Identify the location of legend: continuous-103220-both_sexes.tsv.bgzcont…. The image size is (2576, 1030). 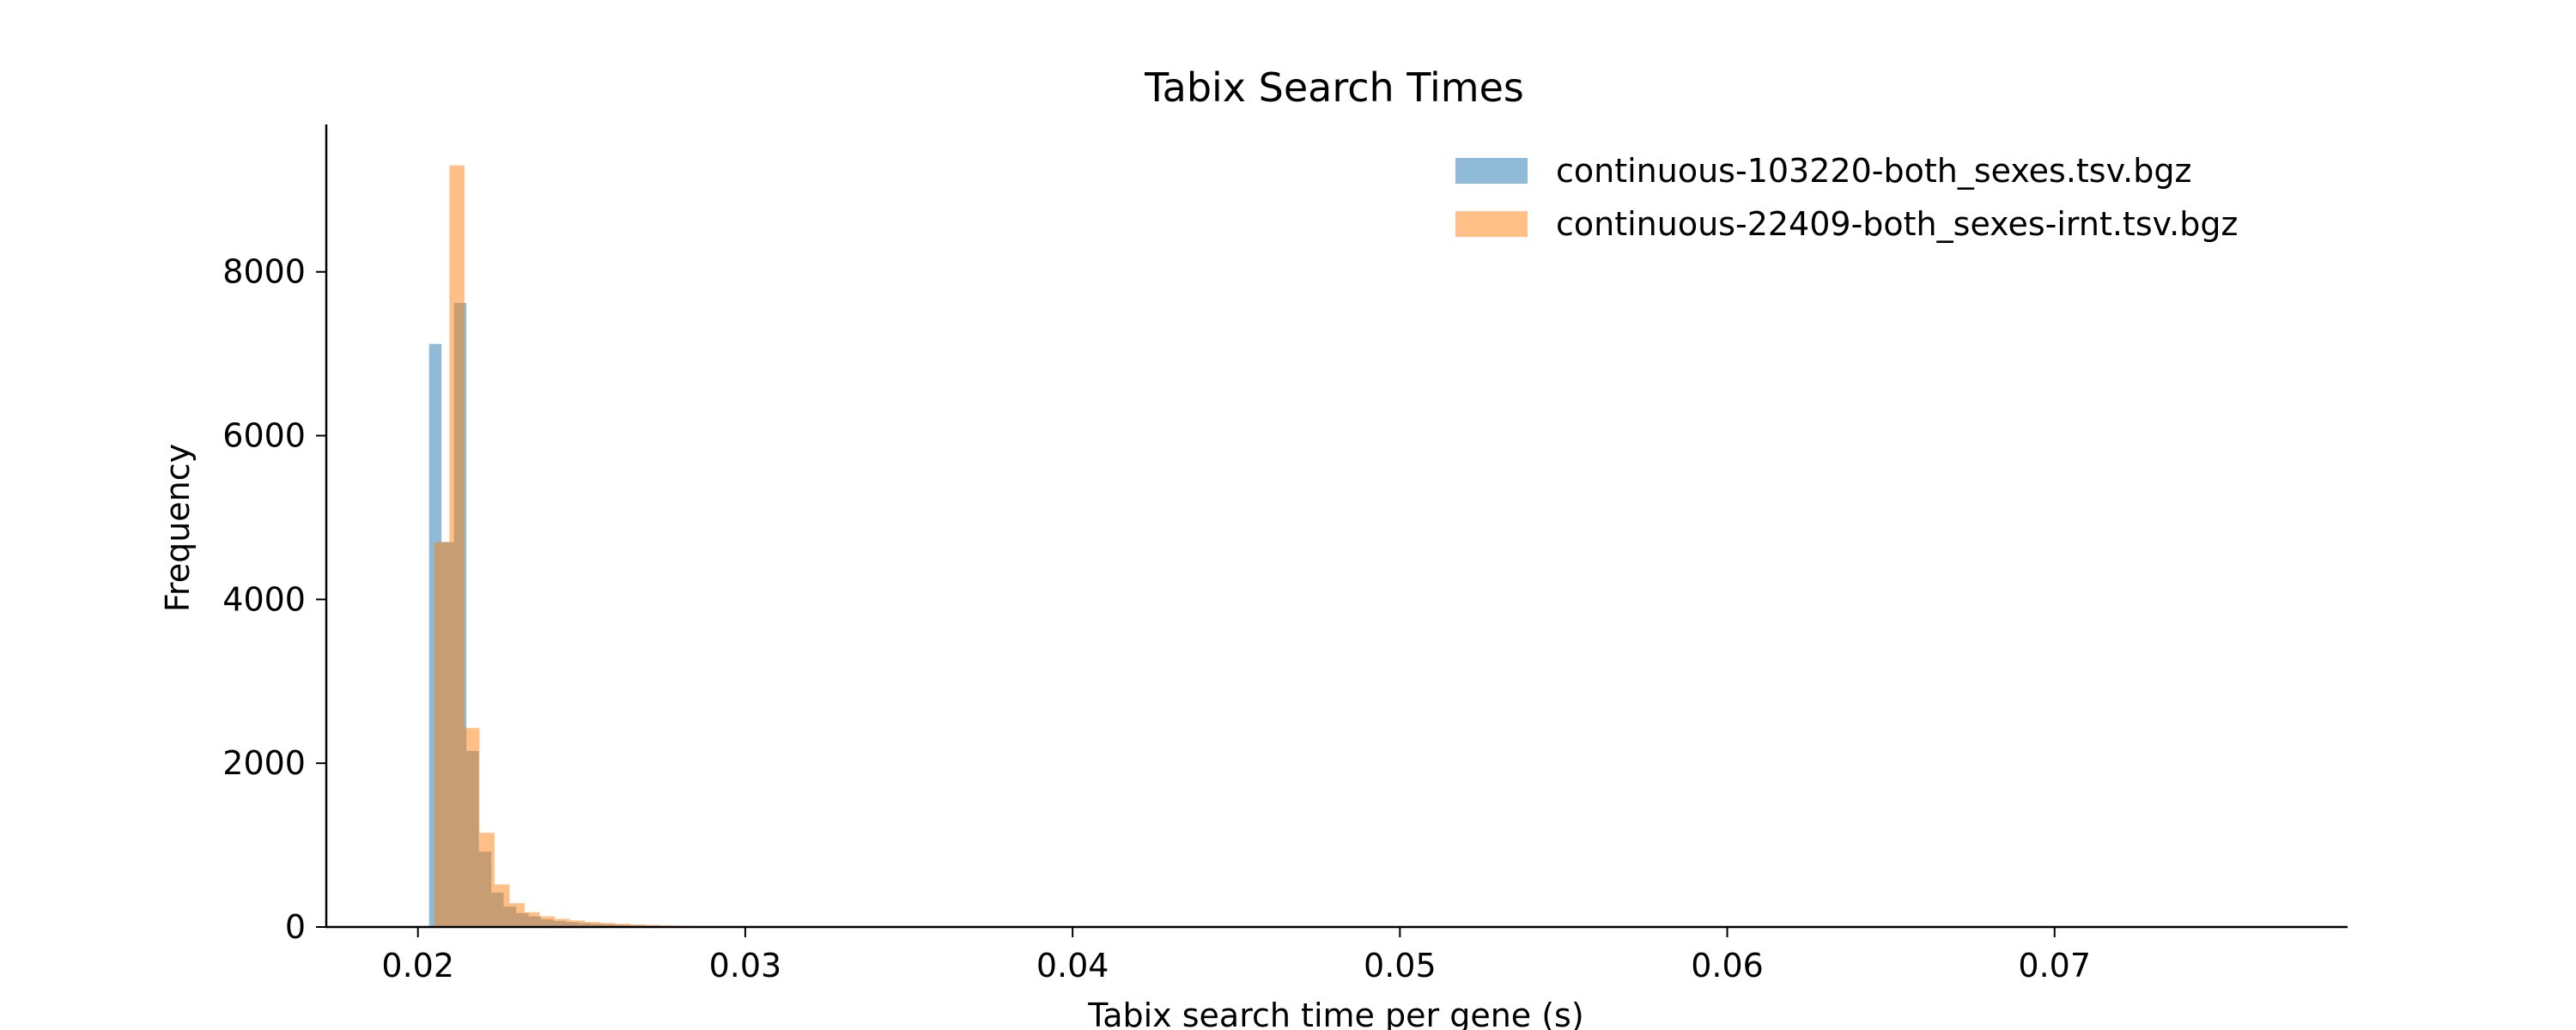
(1846, 197).